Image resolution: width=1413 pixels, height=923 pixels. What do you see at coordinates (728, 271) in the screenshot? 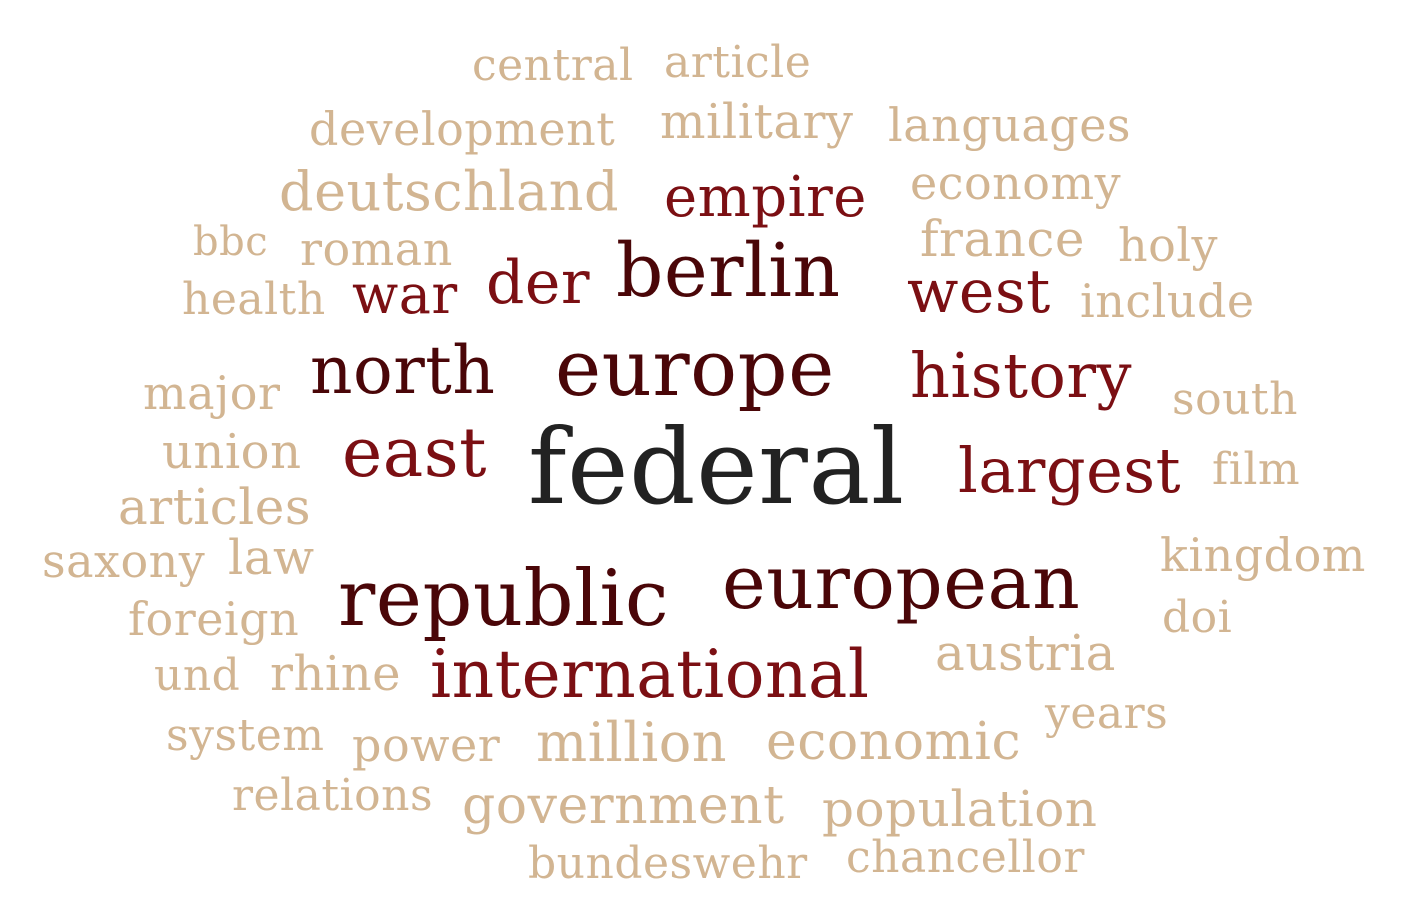
I see `word-berlin: berlin` at bounding box center [728, 271].